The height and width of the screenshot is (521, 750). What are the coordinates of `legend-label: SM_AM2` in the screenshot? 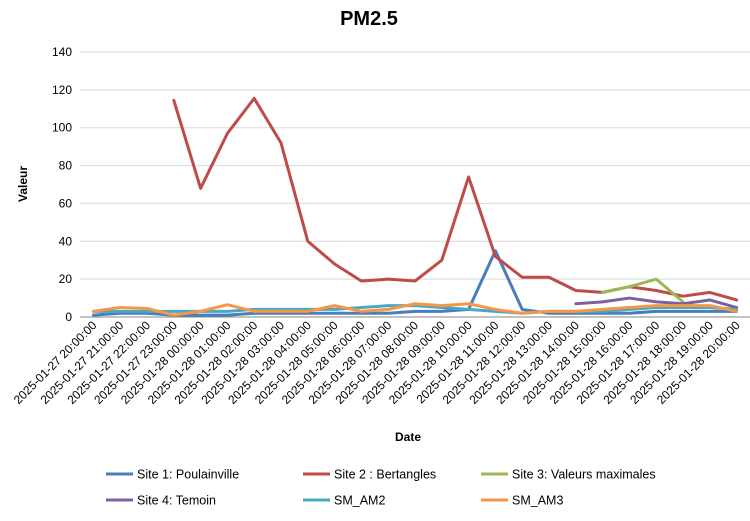 It's located at (359, 501).